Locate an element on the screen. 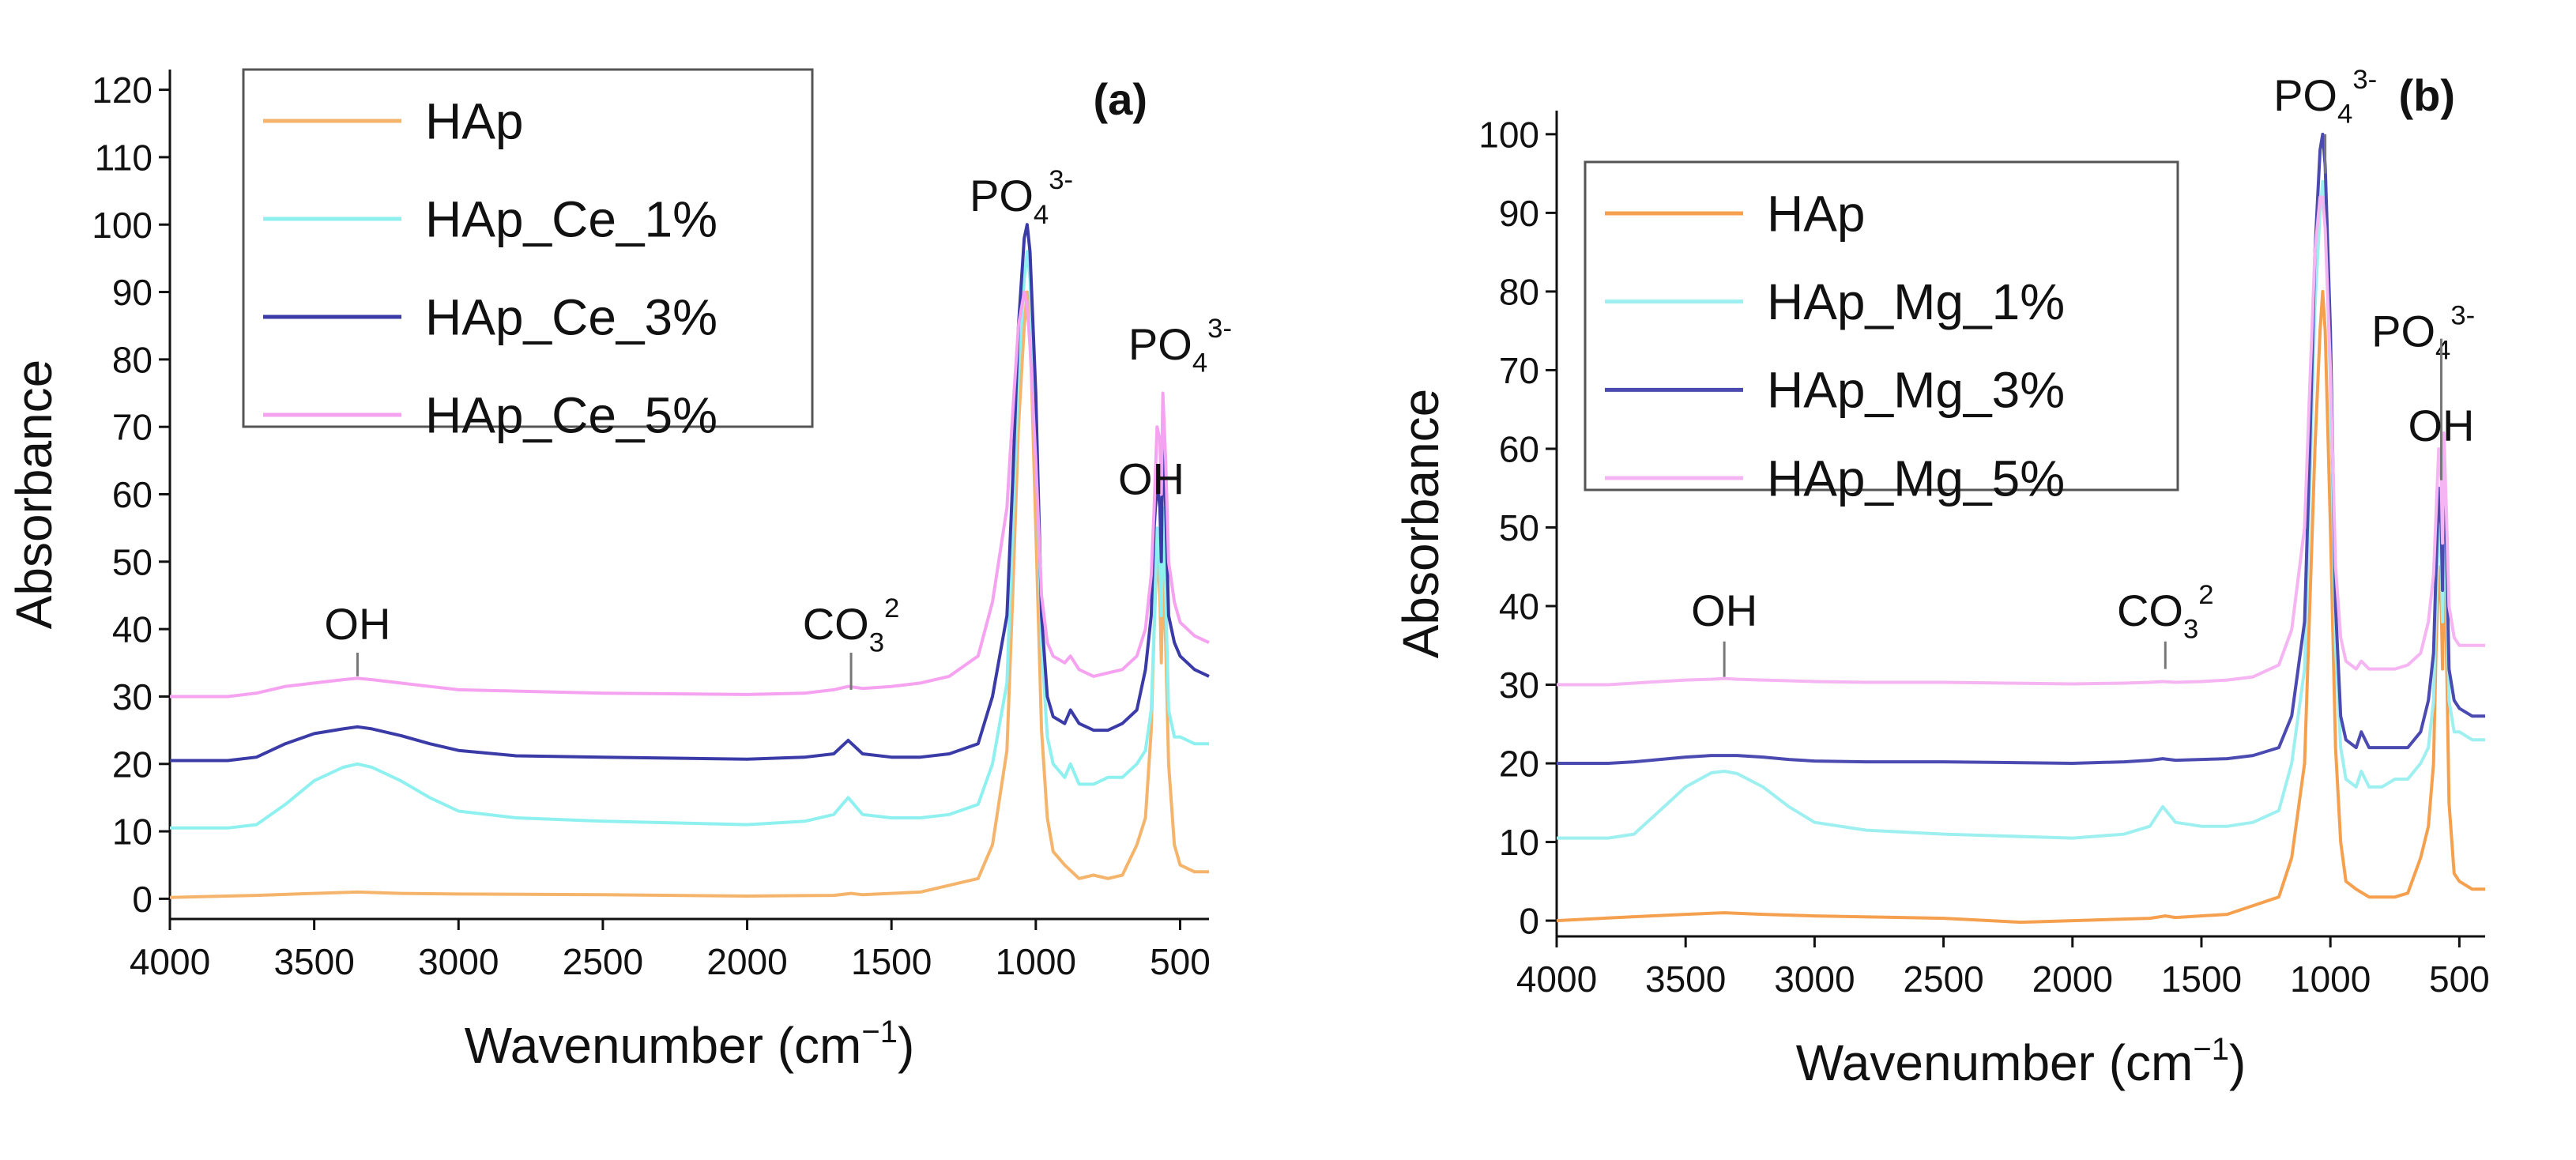  y-tick-label-12: 120 is located at coordinates (122, 90).